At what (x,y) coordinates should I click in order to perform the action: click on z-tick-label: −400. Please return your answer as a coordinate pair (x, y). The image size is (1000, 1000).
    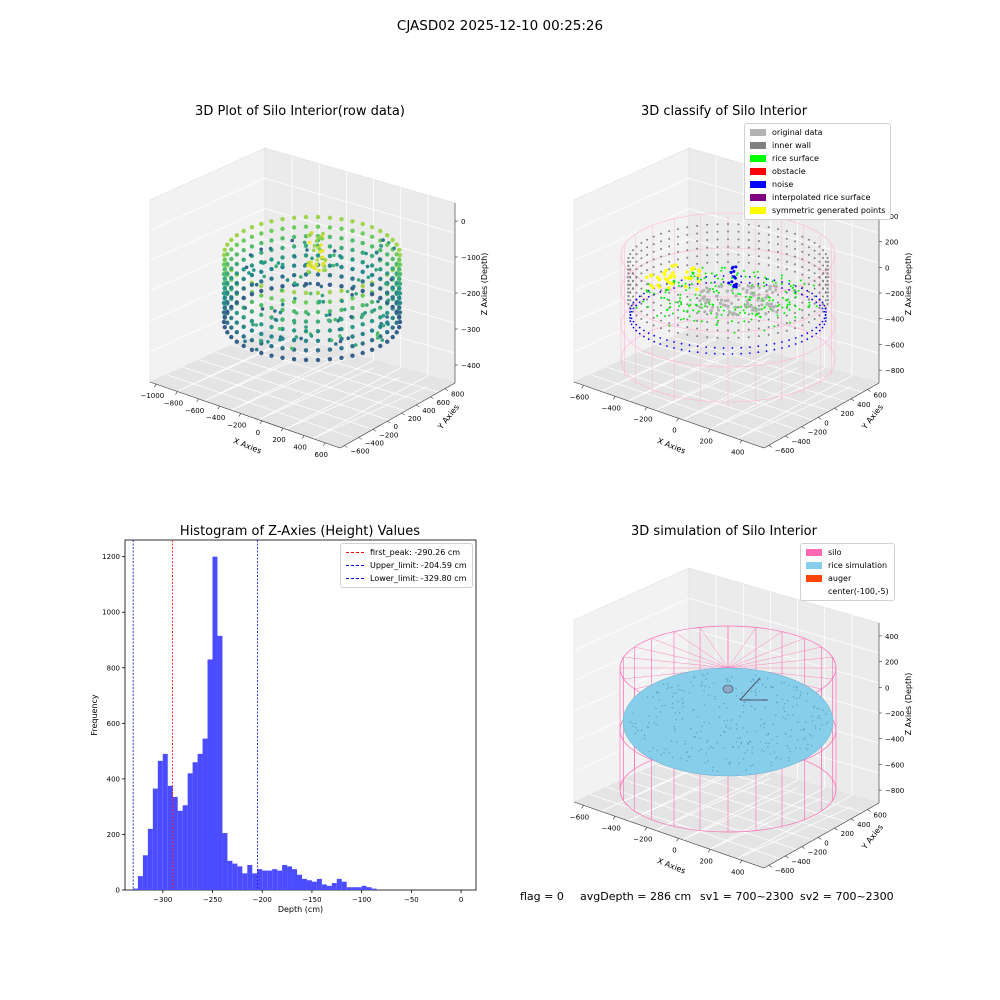
    Looking at the image, I should click on (894, 740).